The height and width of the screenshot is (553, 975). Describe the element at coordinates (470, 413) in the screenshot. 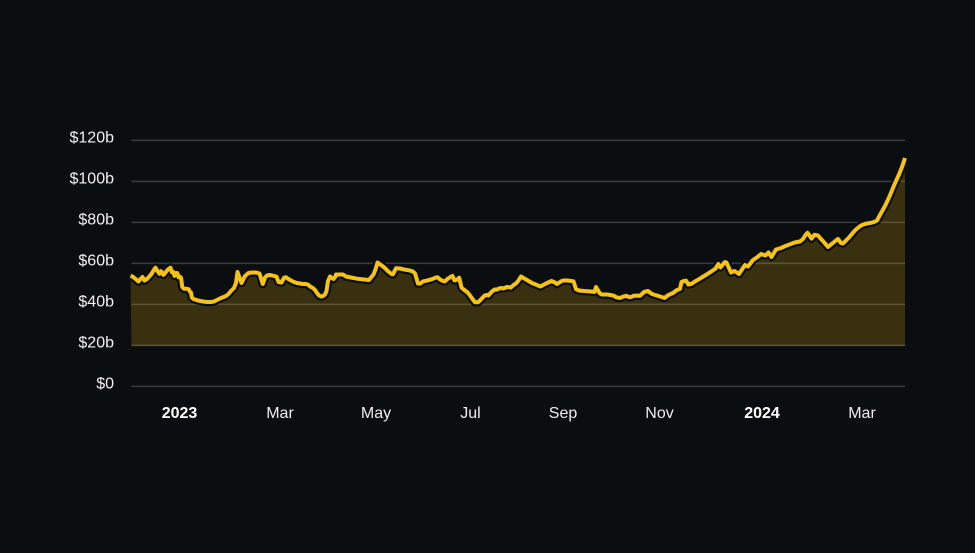

I see `svg-text: Jul` at that location.